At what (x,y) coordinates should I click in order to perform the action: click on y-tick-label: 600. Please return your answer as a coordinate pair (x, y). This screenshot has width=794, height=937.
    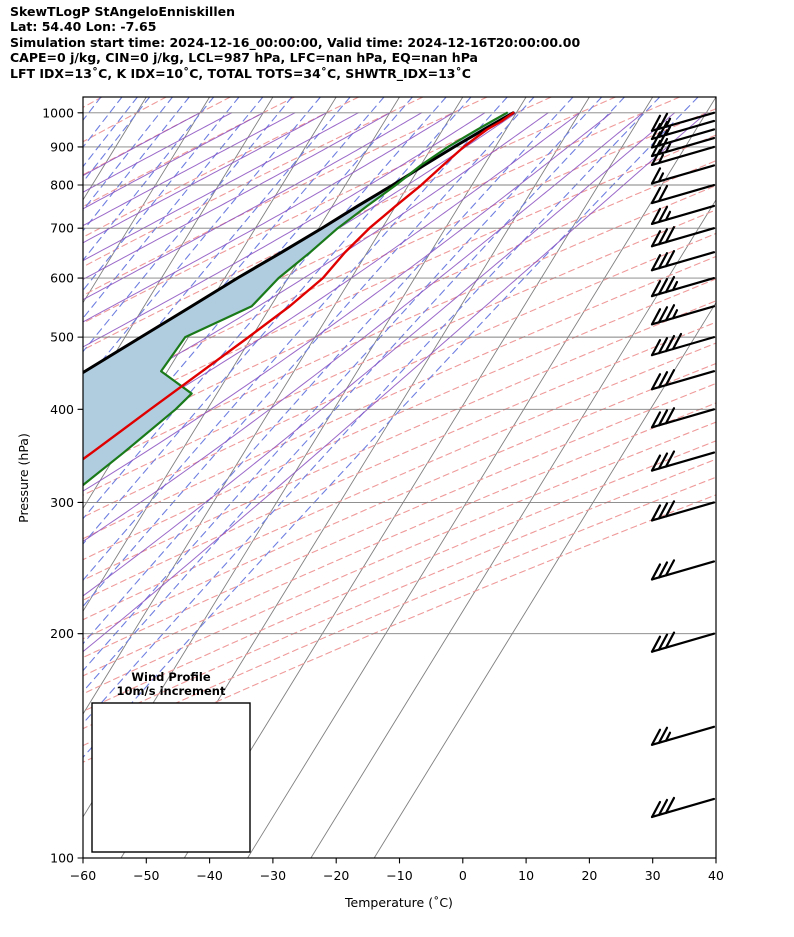
    Looking at the image, I should click on (62, 278).